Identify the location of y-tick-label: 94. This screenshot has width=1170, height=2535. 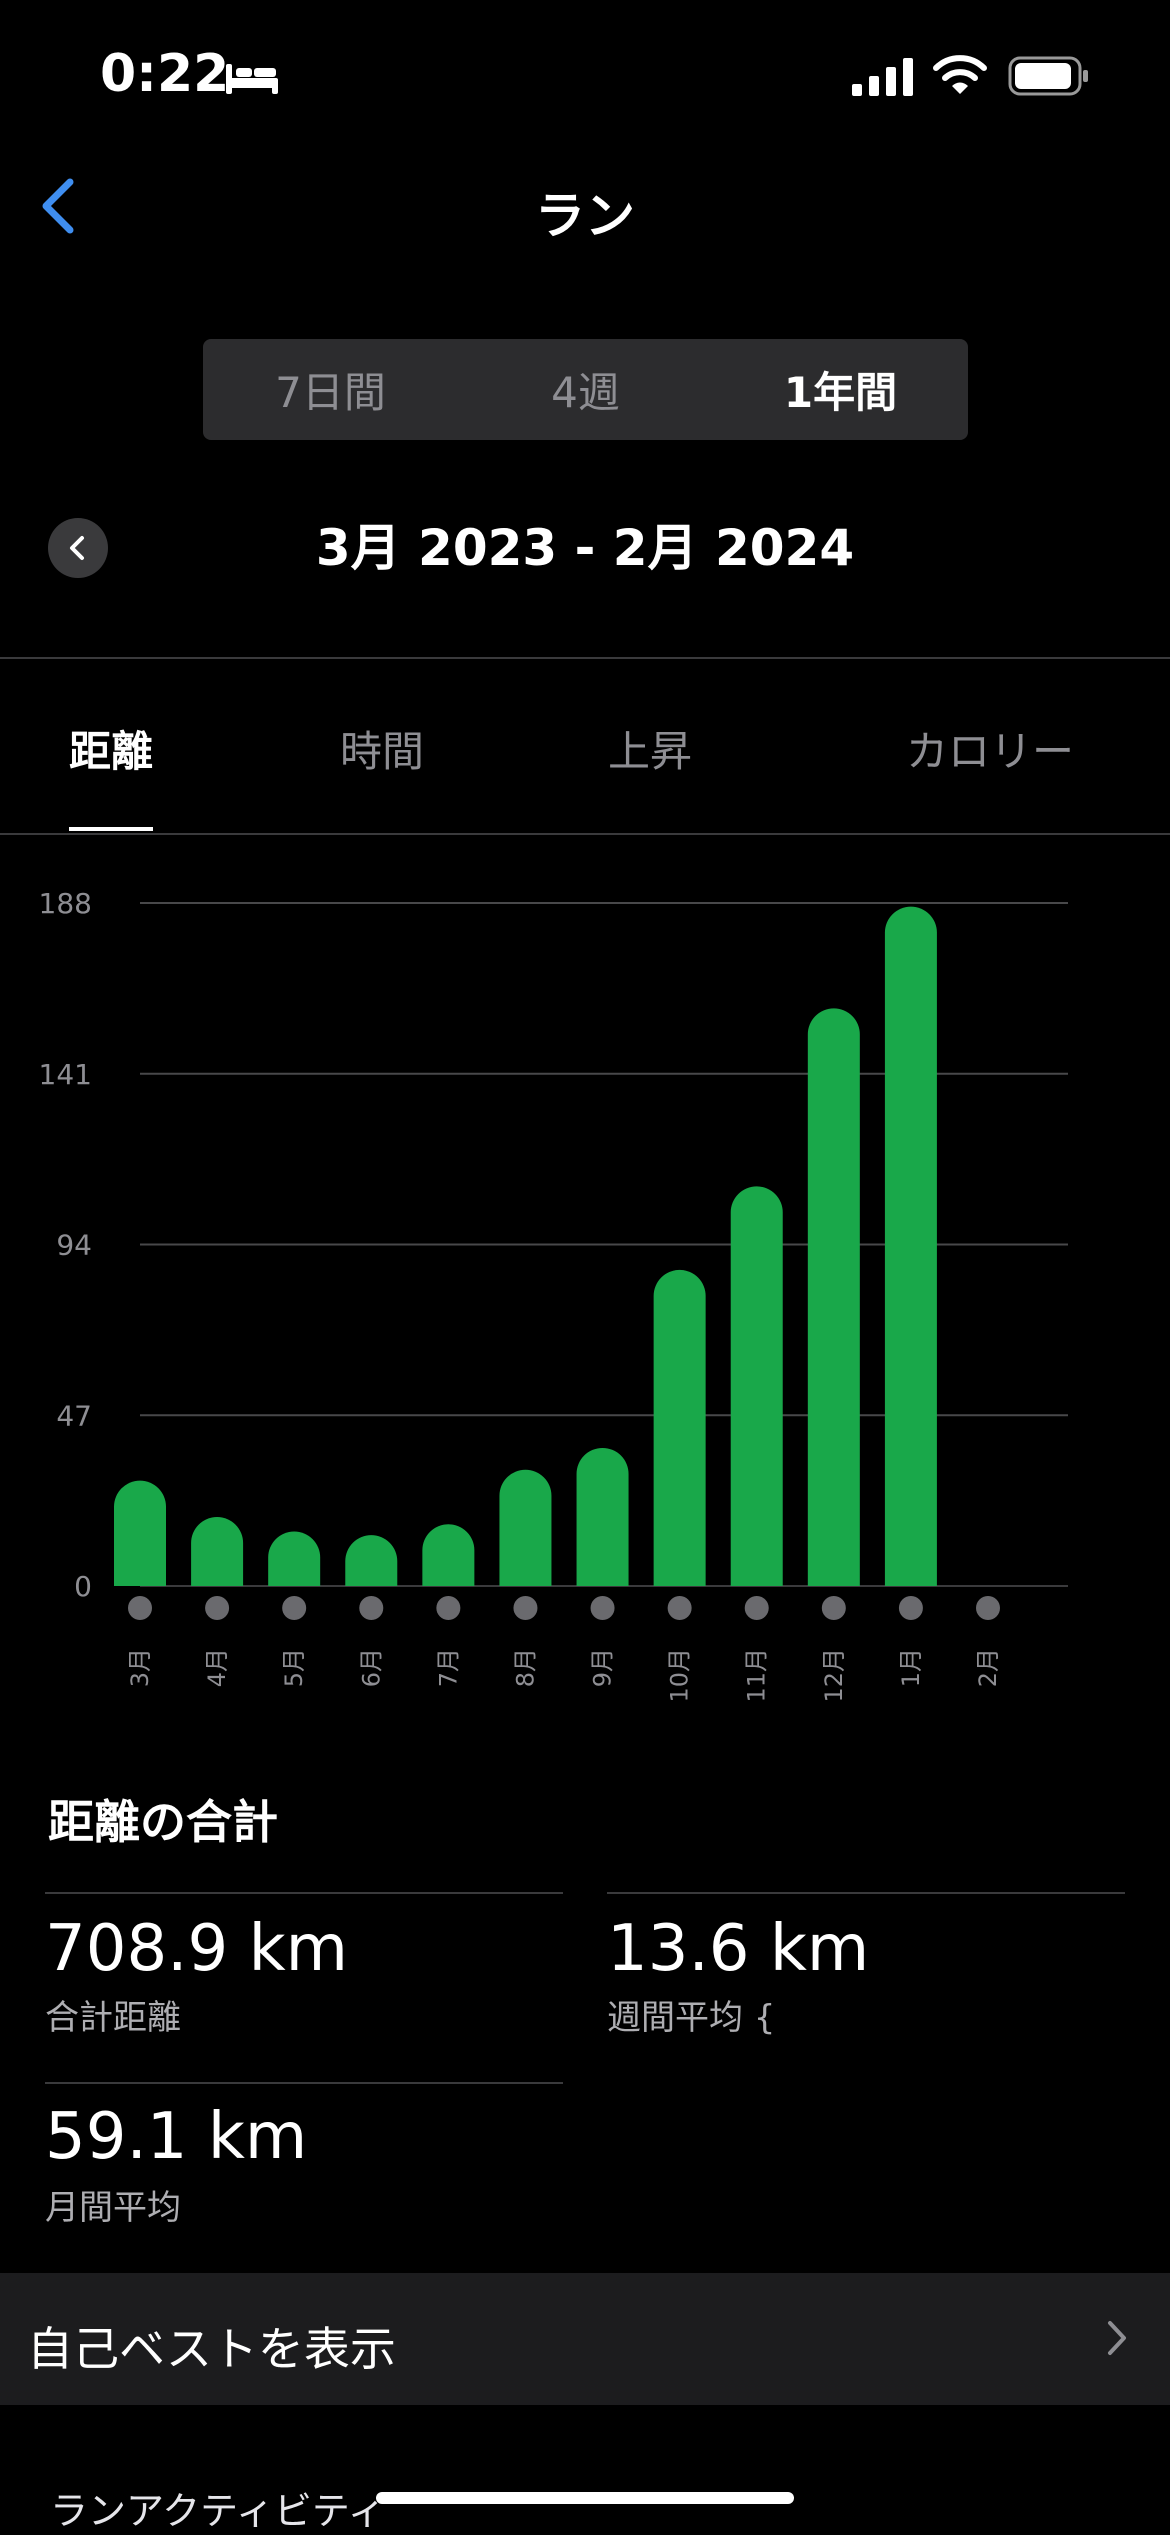
(74, 1245).